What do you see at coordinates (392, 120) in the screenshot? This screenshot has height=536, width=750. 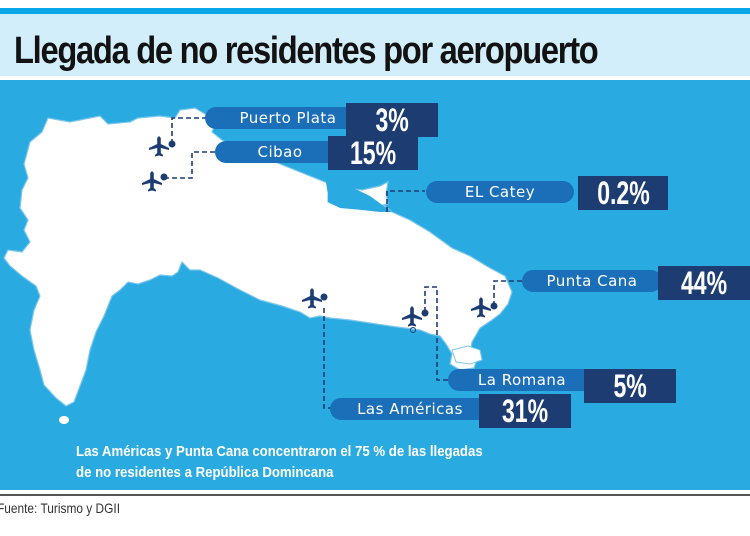 I see `airport-share-puerto-plata: 3%` at bounding box center [392, 120].